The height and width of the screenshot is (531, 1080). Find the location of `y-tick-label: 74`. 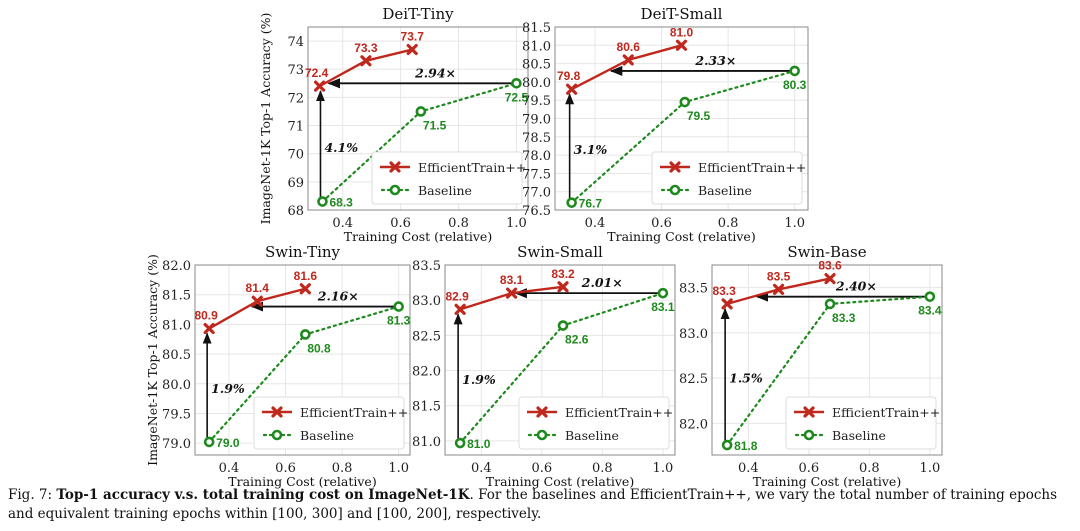

y-tick-label: 74 is located at coordinates (295, 42).